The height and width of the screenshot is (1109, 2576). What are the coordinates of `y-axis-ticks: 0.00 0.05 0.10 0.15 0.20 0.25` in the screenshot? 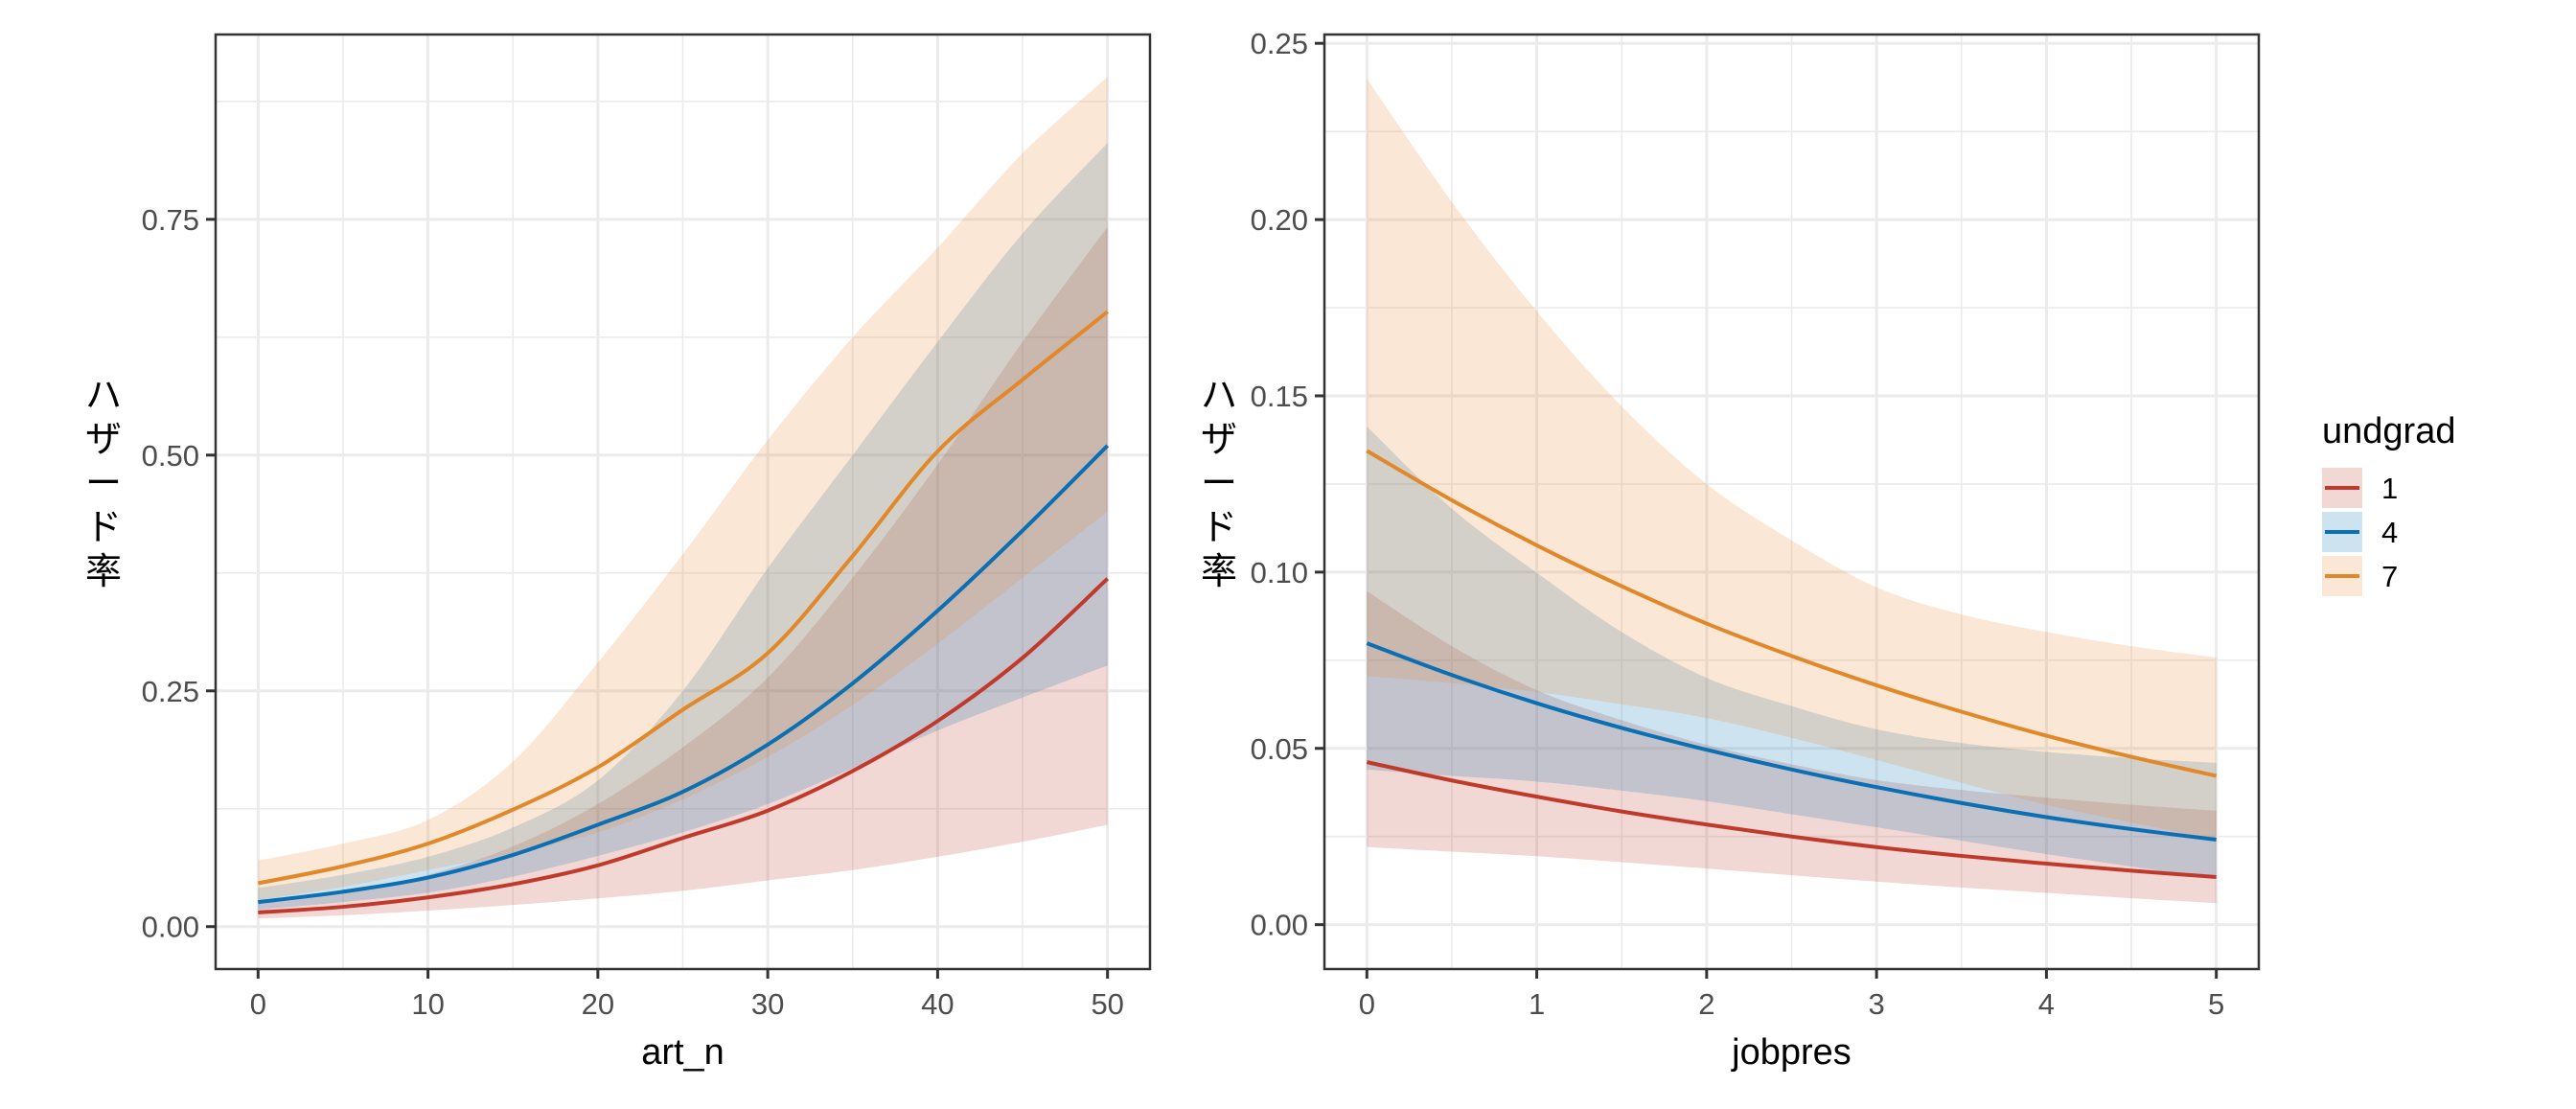 It's located at (1287, 485).